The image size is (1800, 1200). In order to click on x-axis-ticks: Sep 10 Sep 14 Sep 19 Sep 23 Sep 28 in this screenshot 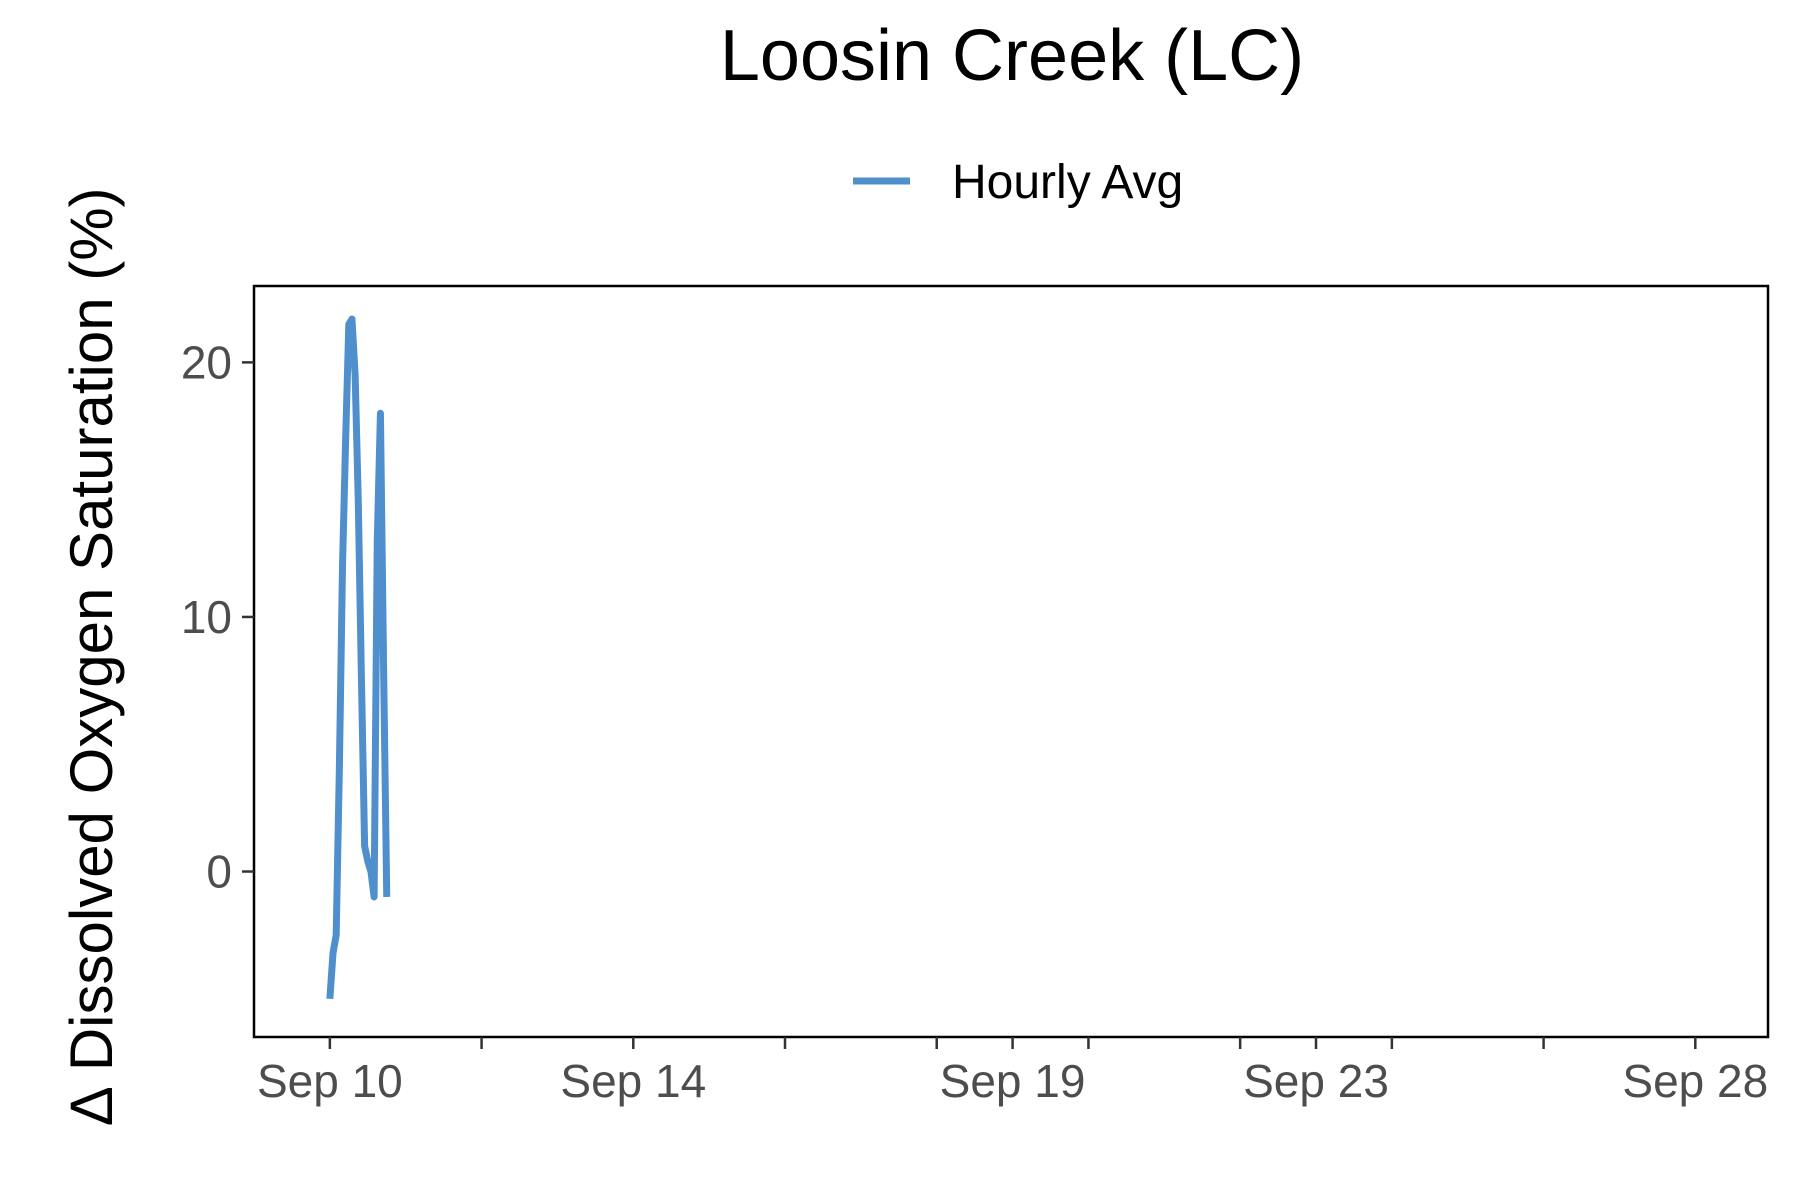, I will do `click(1012, 1072)`.